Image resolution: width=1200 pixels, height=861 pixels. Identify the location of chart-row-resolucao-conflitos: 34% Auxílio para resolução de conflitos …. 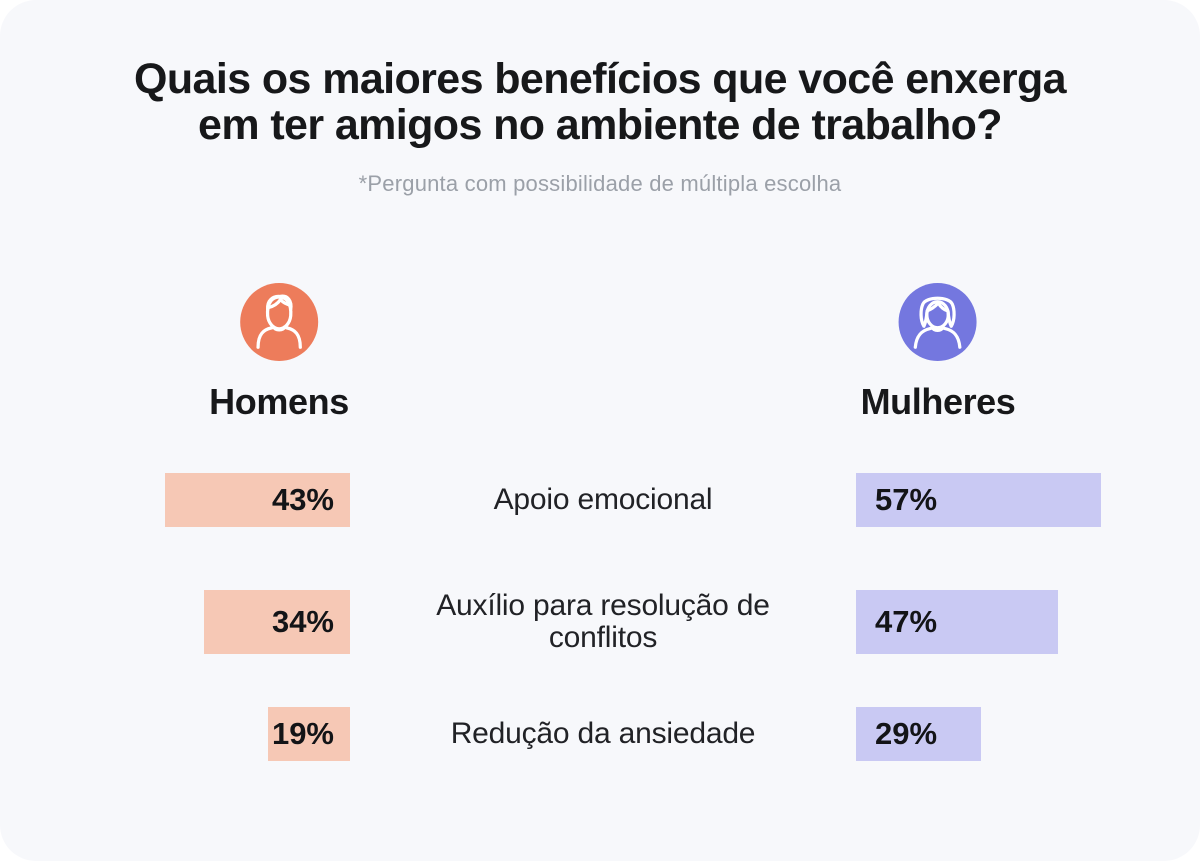
(600, 622).